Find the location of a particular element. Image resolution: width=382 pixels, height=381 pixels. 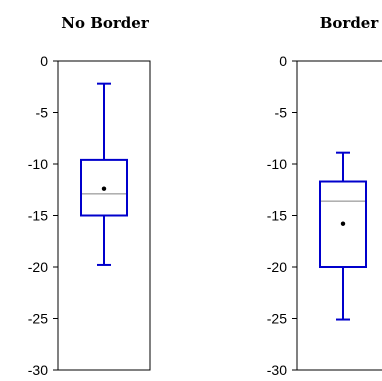

panel-title: Border is located at coordinates (350, 23).